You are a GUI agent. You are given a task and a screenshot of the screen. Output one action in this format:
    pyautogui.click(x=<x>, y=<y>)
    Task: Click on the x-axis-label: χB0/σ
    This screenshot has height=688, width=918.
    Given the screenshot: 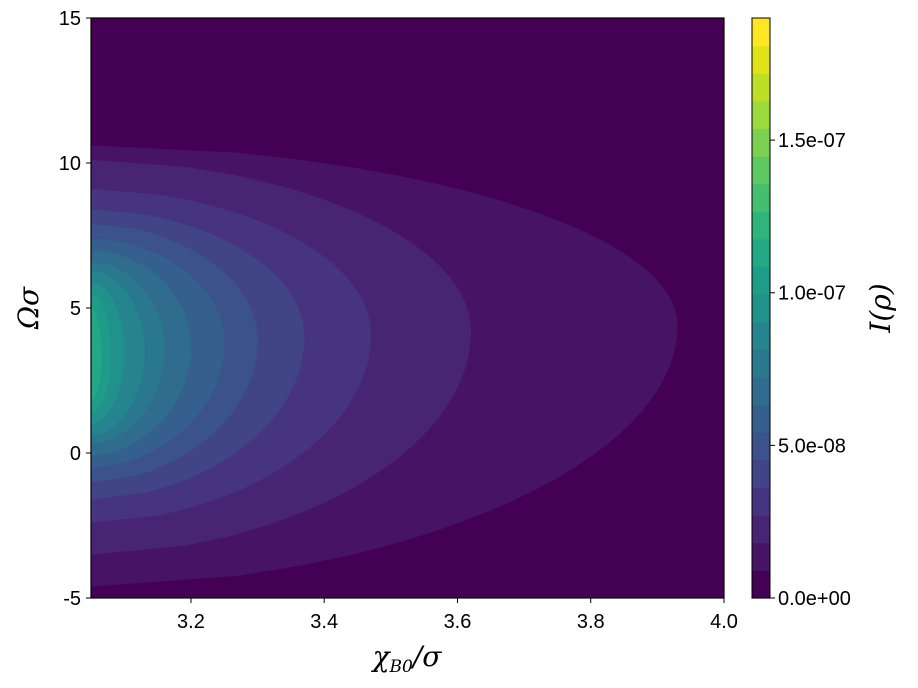 What is the action you would take?
    pyautogui.click(x=407, y=658)
    